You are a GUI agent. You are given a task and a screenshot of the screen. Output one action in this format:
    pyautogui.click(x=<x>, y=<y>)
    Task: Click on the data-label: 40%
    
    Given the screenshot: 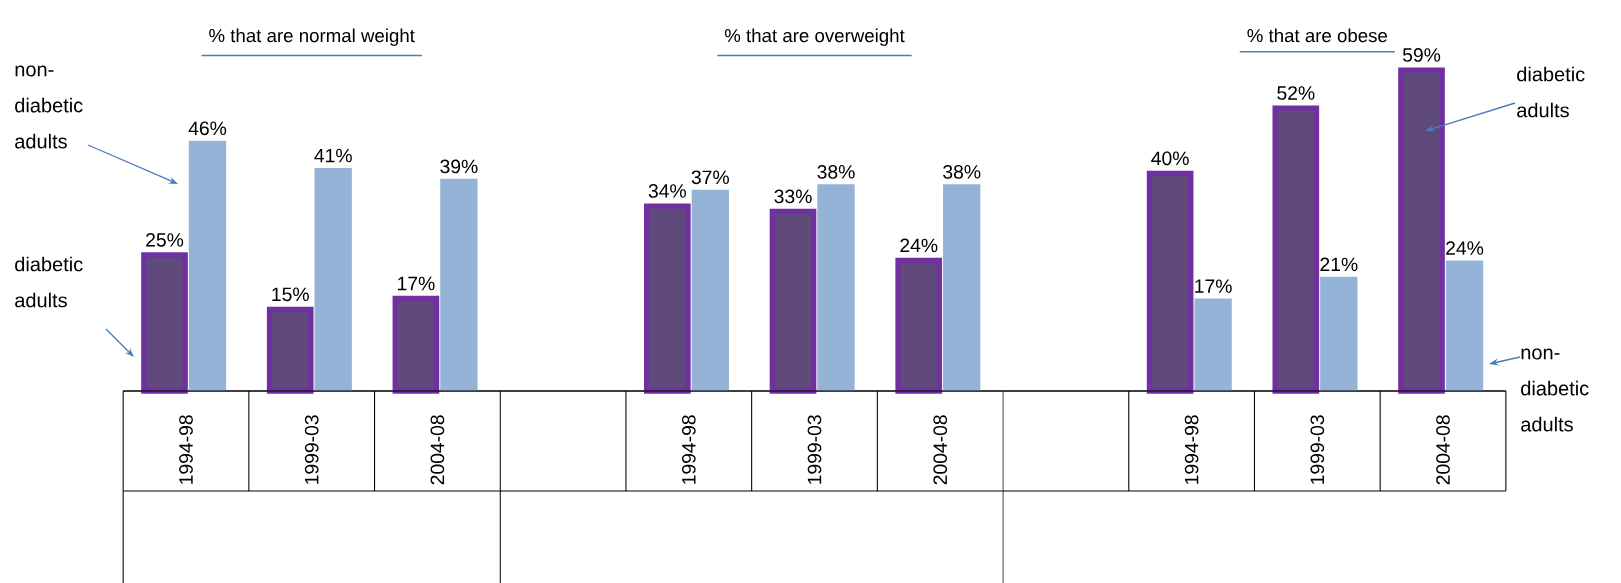 What is the action you would take?
    pyautogui.click(x=1170, y=158)
    